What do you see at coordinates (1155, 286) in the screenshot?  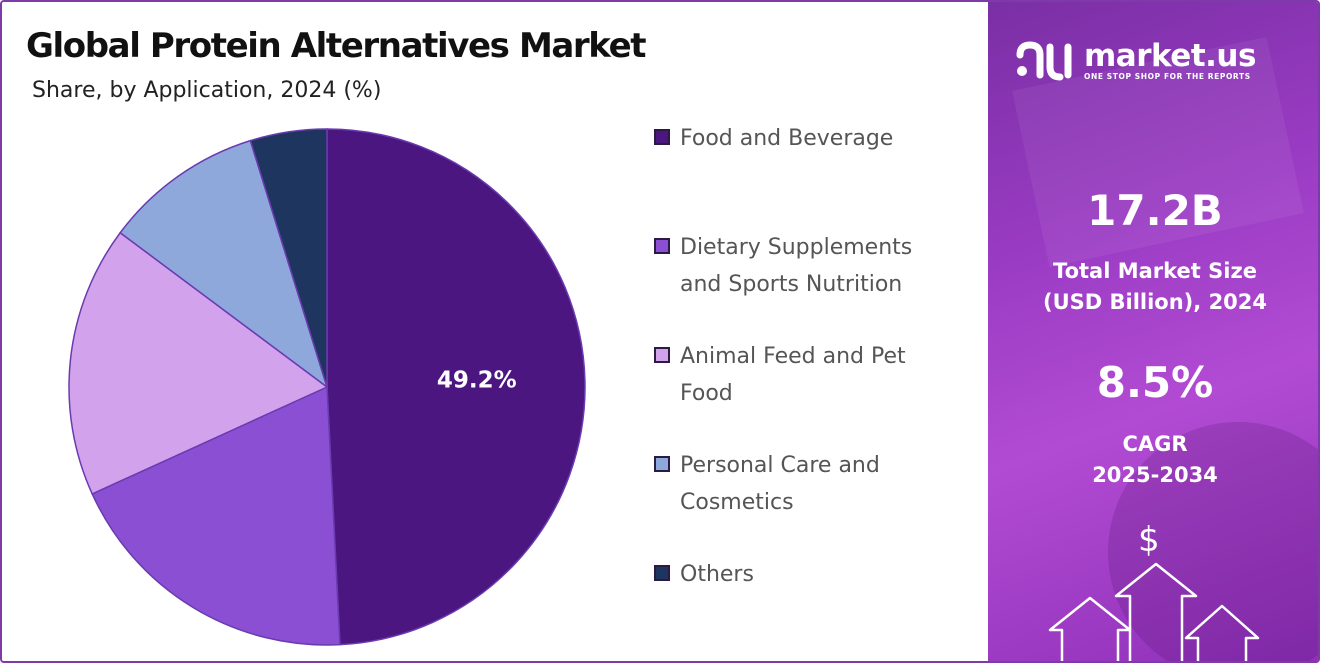 I see `market-size-label: Total Market Size (USD Billion), 2024` at bounding box center [1155, 286].